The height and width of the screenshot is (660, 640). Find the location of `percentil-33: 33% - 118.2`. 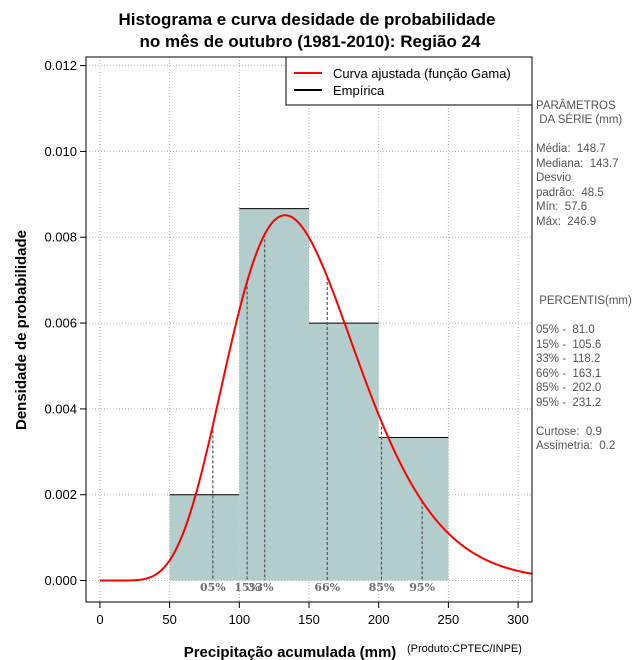

percentil-33: 33% - 118.2 is located at coordinates (568, 359).